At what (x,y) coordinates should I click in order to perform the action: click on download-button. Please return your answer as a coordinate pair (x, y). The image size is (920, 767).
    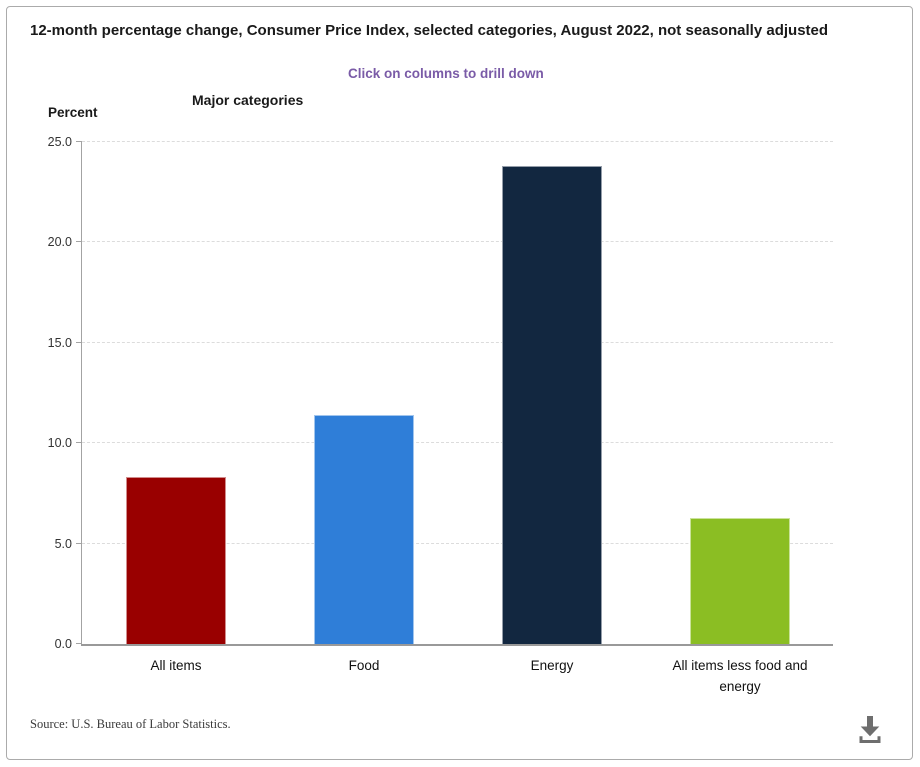
    Looking at the image, I should click on (870, 728).